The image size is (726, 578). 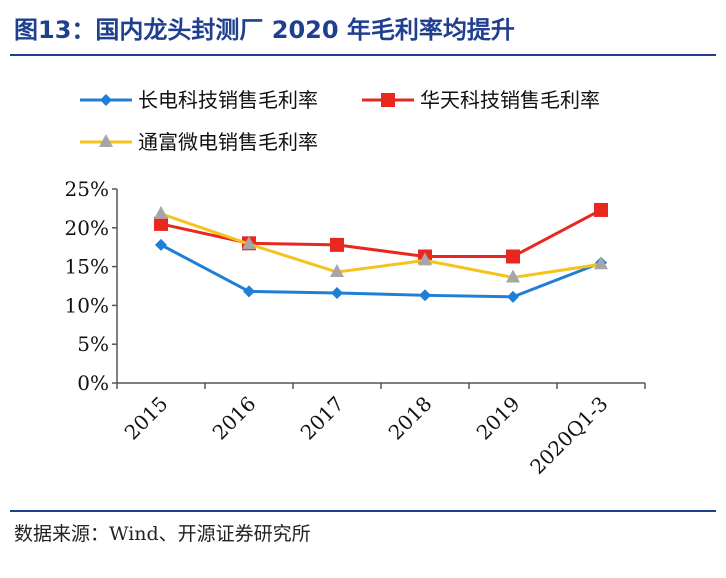 What do you see at coordinates (363, 55) in the screenshot?
I see `title-divider` at bounding box center [363, 55].